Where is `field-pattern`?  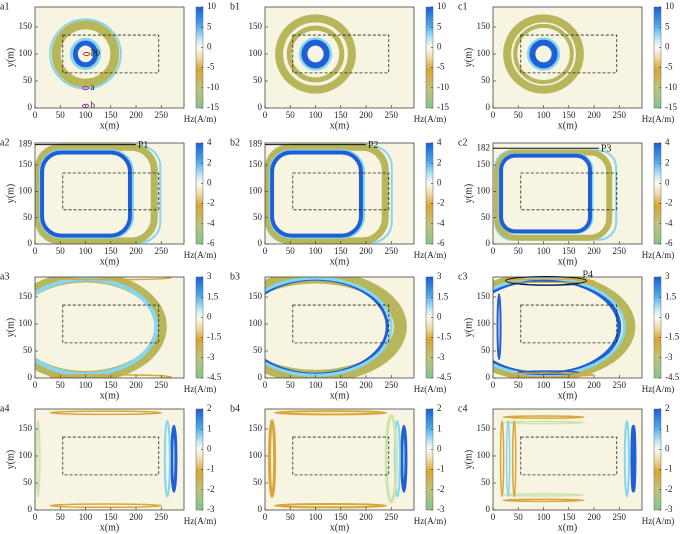
field-pattern is located at coordinates (568, 459).